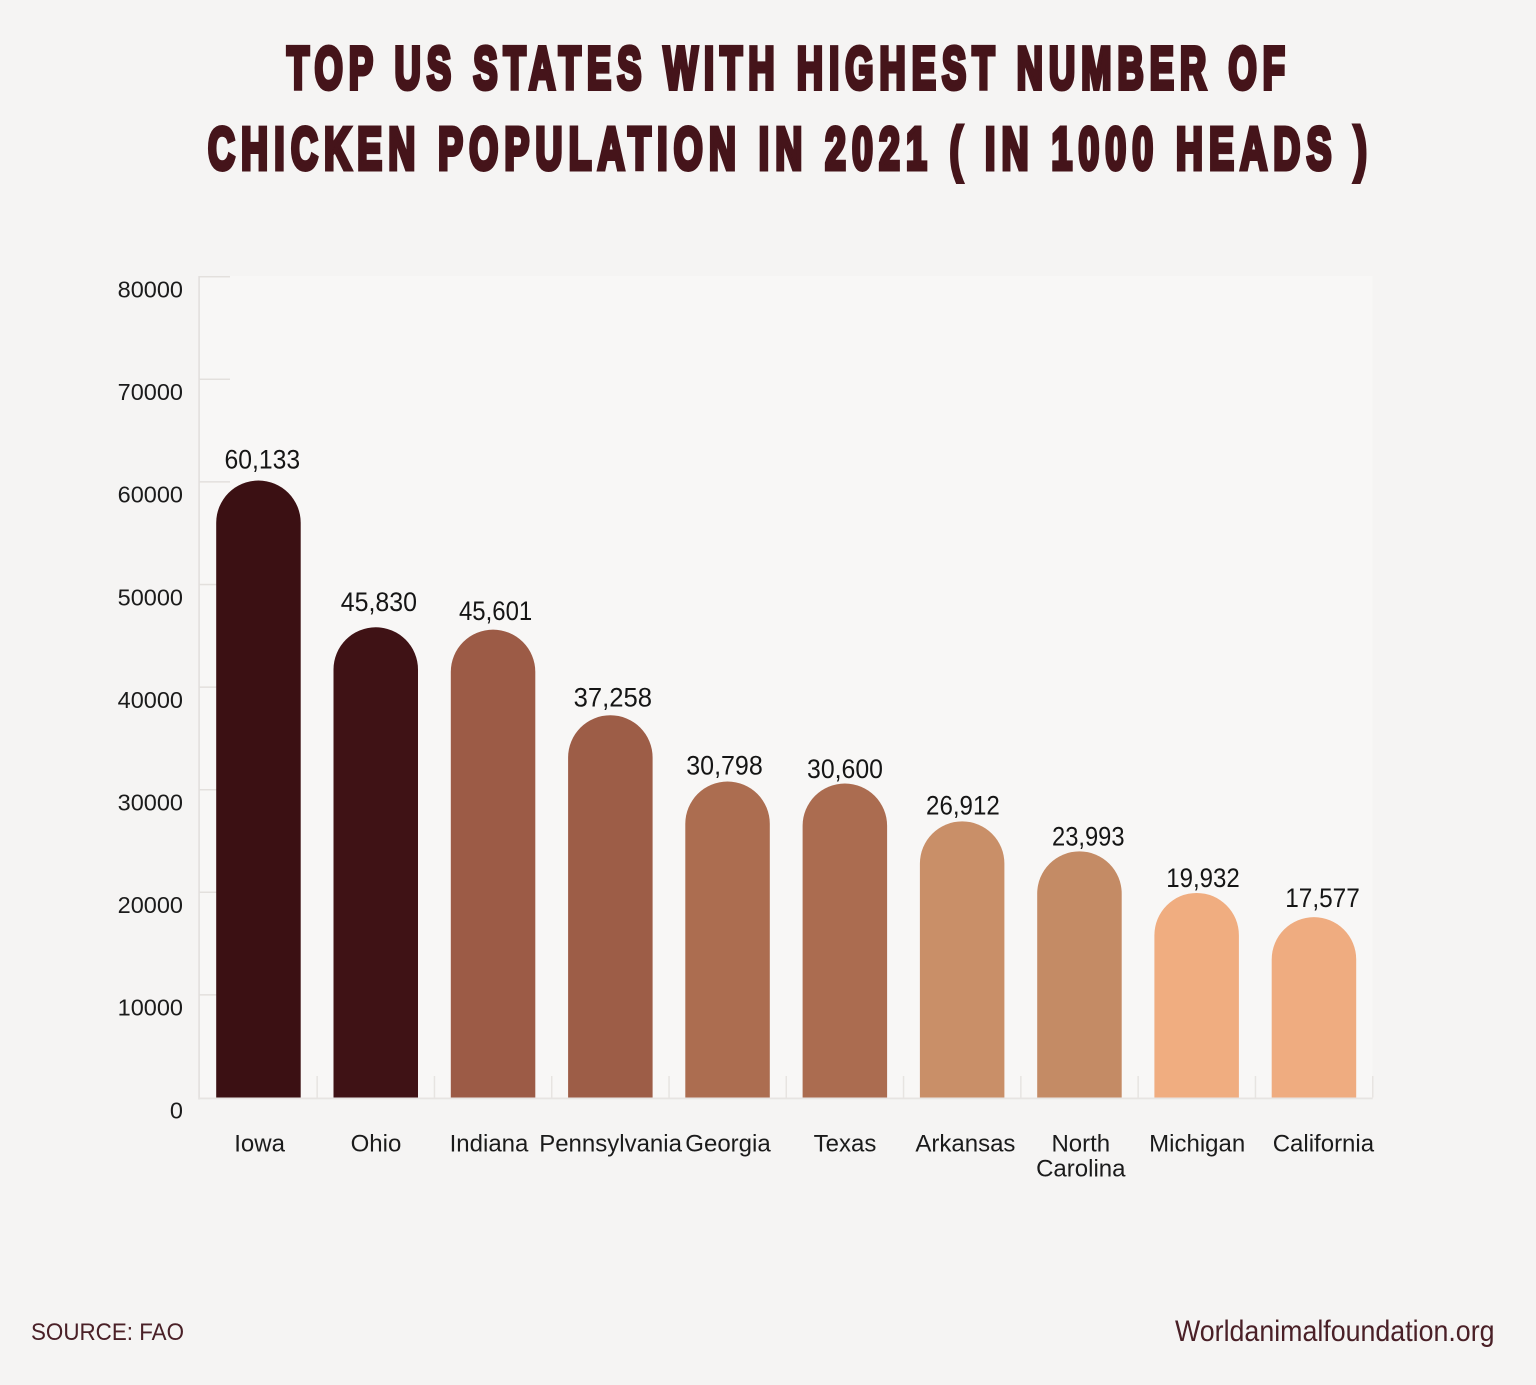 This screenshot has width=1536, height=1385. Describe the element at coordinates (613, 697) in the screenshot. I see `svg-text: 37,258` at that location.